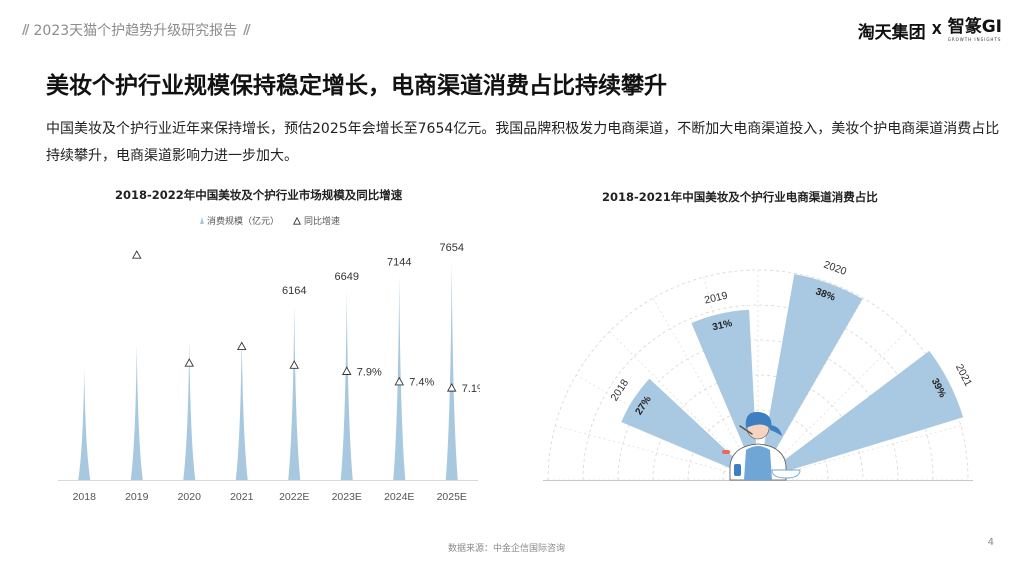  I want to click on sector-2021, so click(861, 415).